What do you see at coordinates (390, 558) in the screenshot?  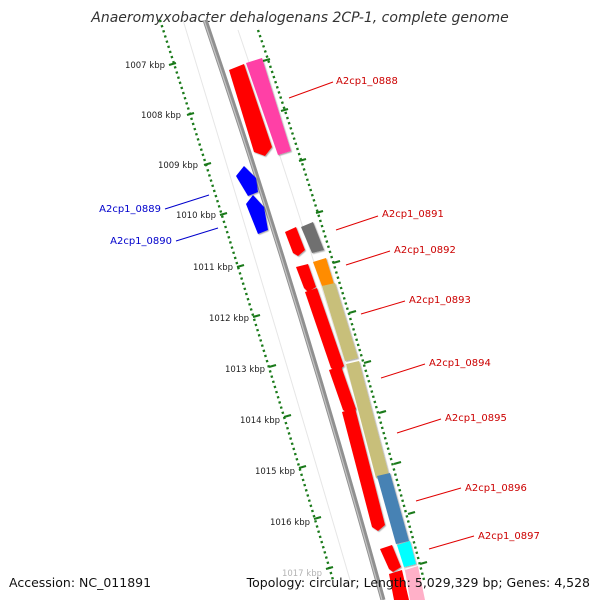 I see `gene-0897-red` at bounding box center [390, 558].